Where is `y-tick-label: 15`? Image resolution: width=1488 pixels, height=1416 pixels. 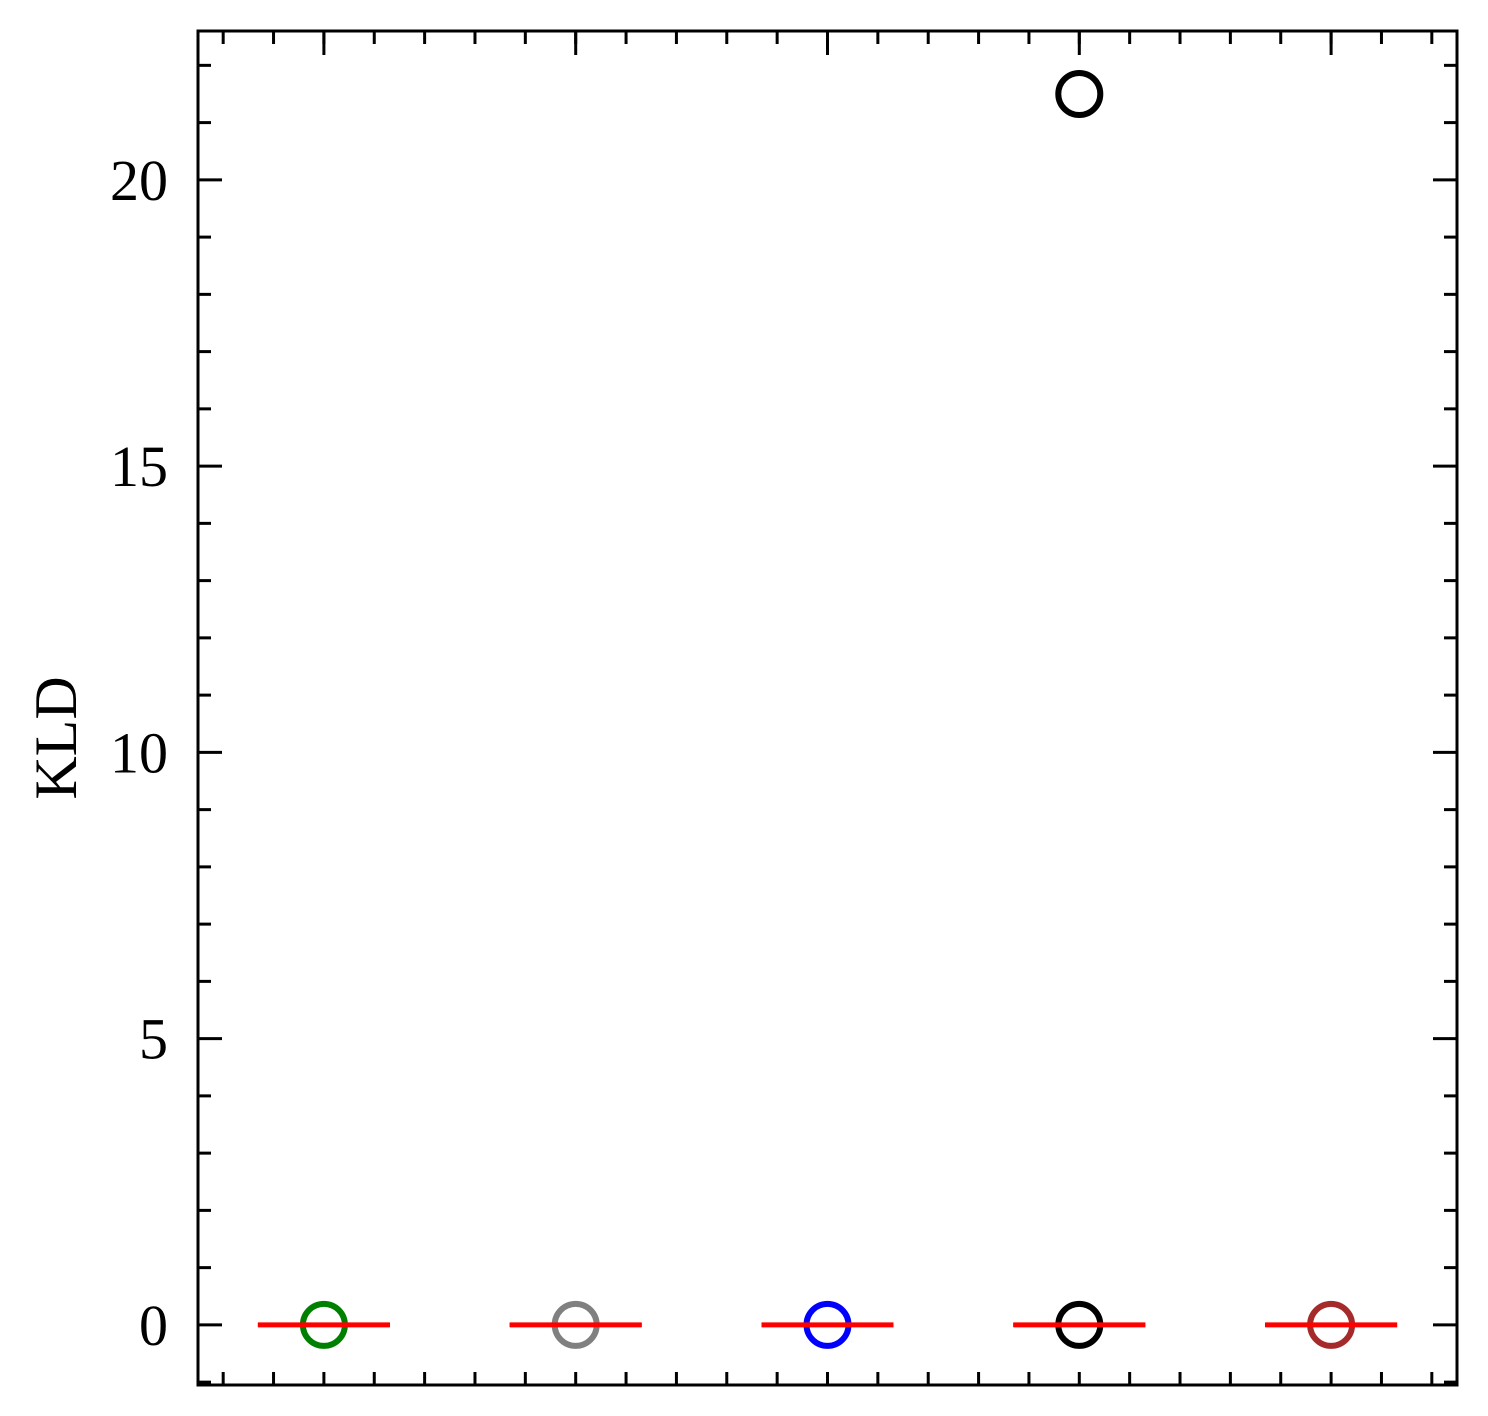 y-tick-label: 15 is located at coordinates (139, 466).